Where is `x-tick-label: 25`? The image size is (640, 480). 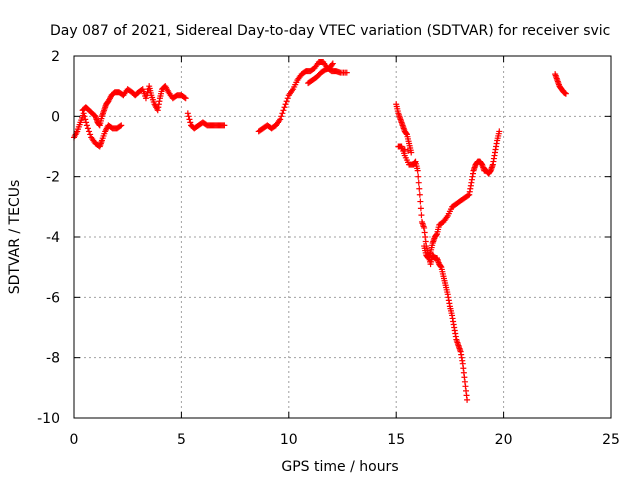
x-tick-label: 25 is located at coordinates (611, 440).